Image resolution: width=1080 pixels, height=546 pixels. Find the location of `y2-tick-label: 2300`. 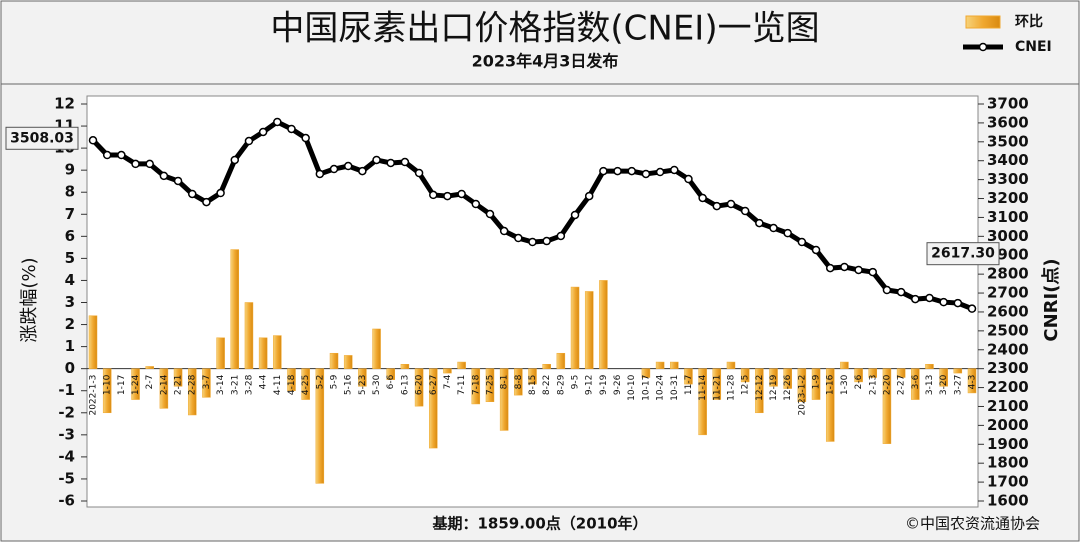

y2-tick-label: 2300 is located at coordinates (1008, 368).